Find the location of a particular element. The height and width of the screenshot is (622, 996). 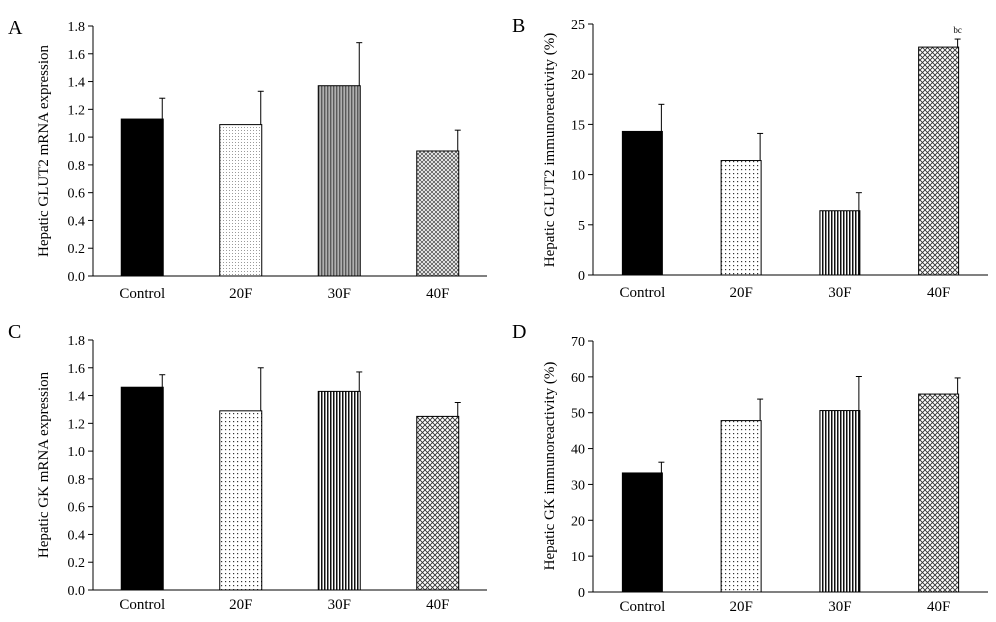

panel-b-y-tick-label: 0 is located at coordinates (581, 276).